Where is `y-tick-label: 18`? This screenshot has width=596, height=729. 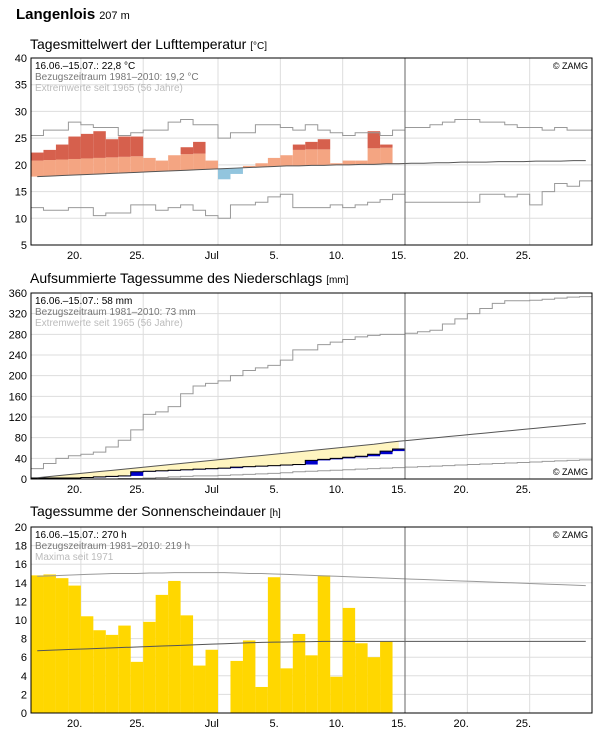
y-tick-label: 18 is located at coordinates (21, 547).